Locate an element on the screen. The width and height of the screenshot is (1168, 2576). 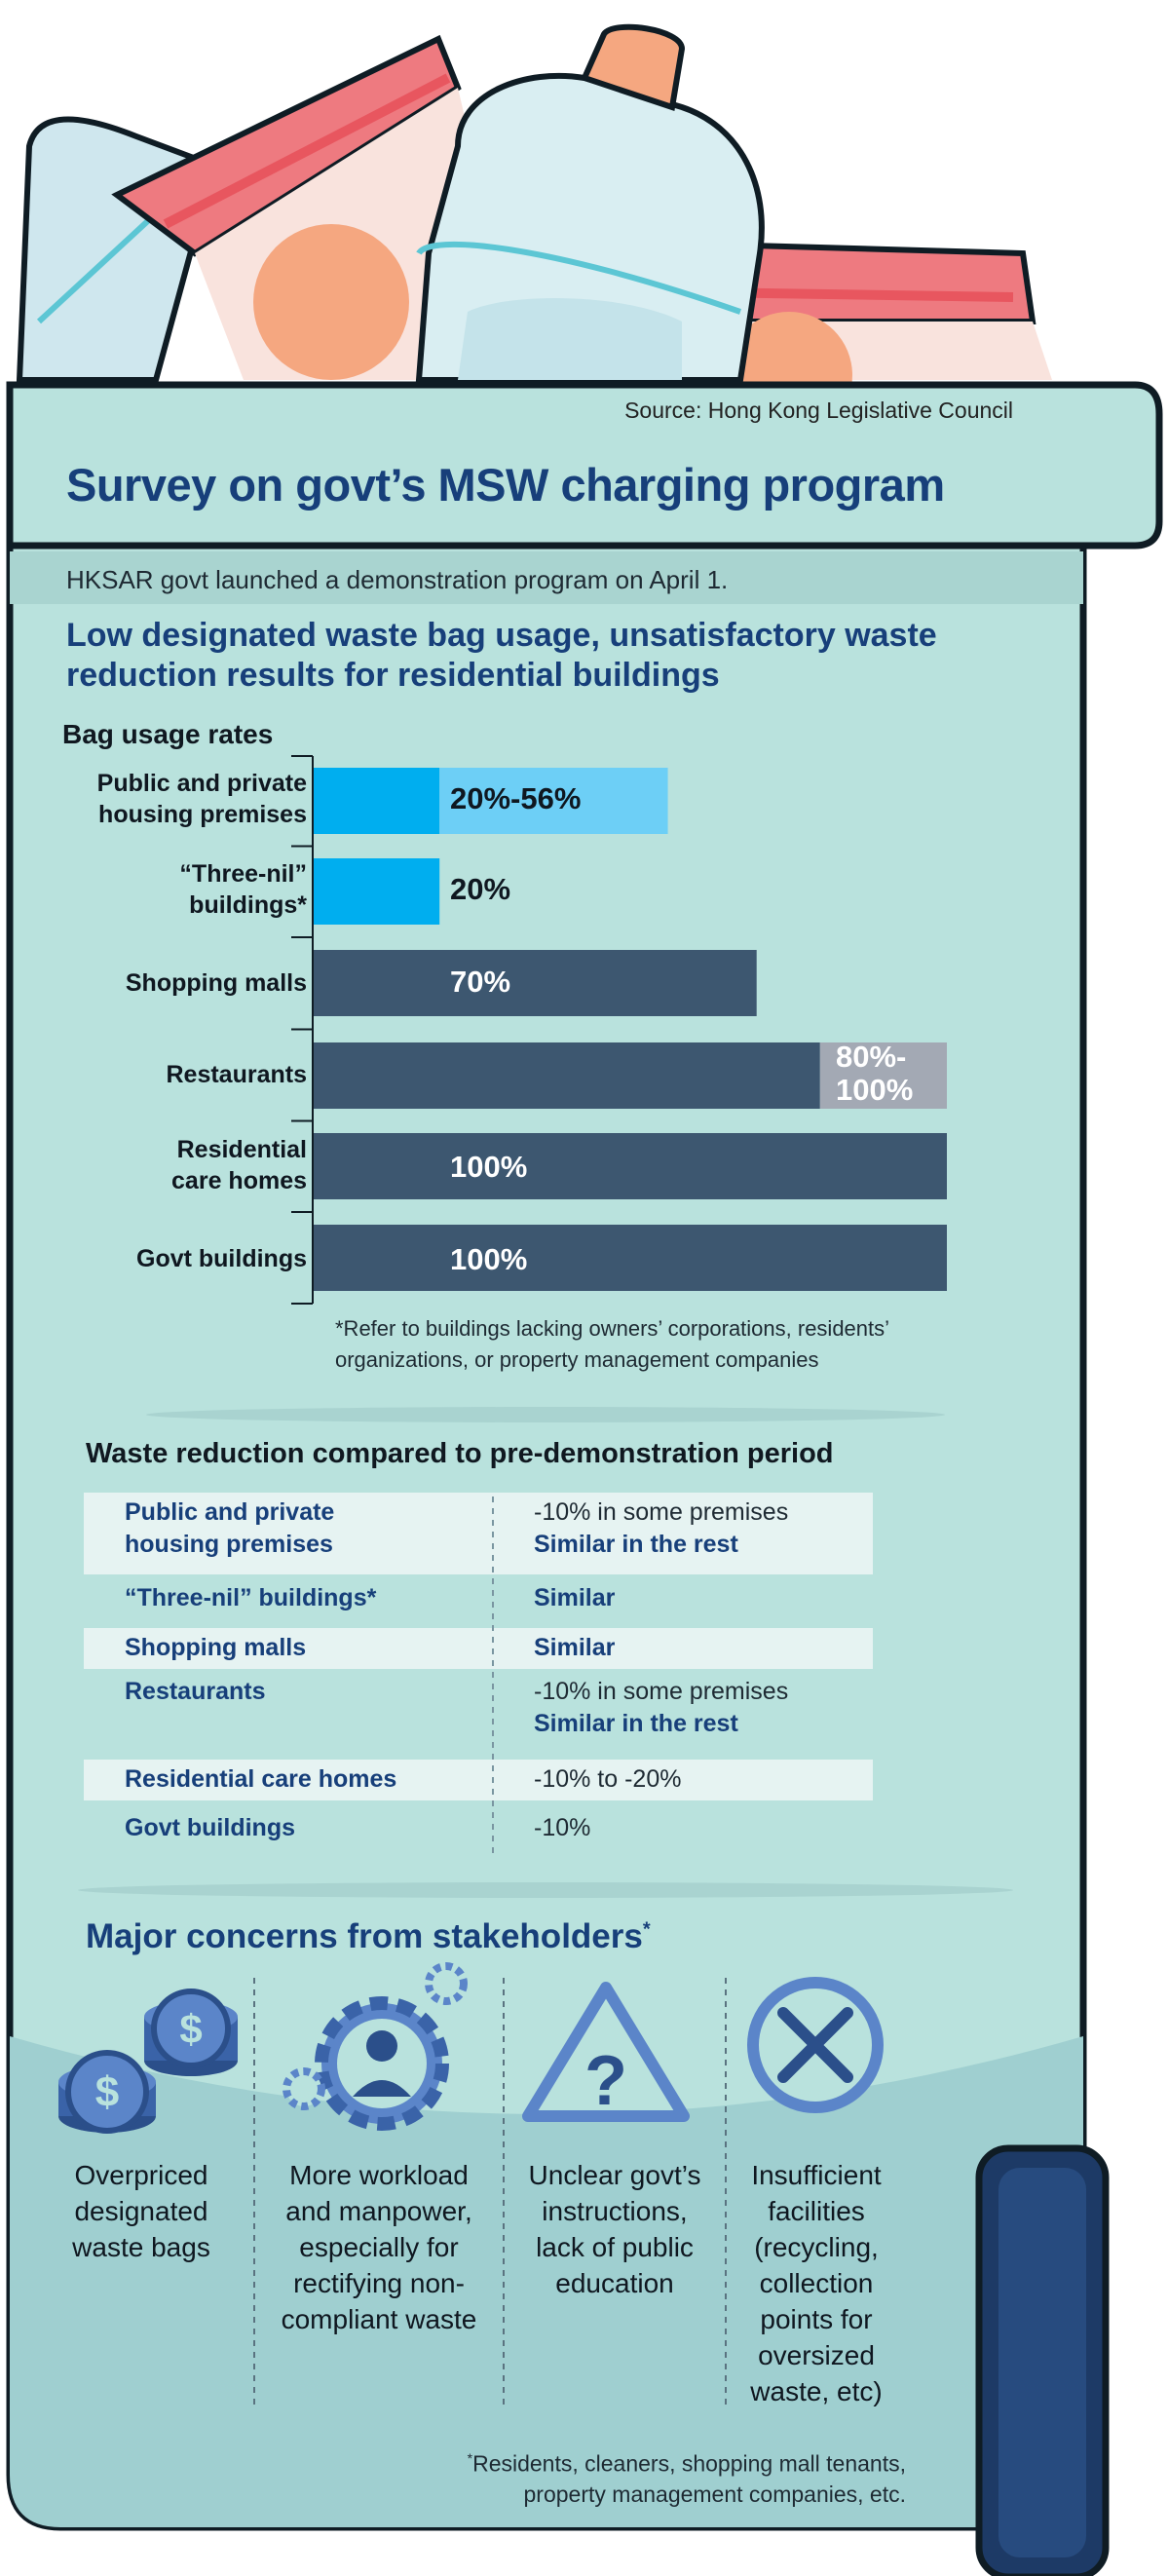
warning-question-icon: ? is located at coordinates (606, 2052).